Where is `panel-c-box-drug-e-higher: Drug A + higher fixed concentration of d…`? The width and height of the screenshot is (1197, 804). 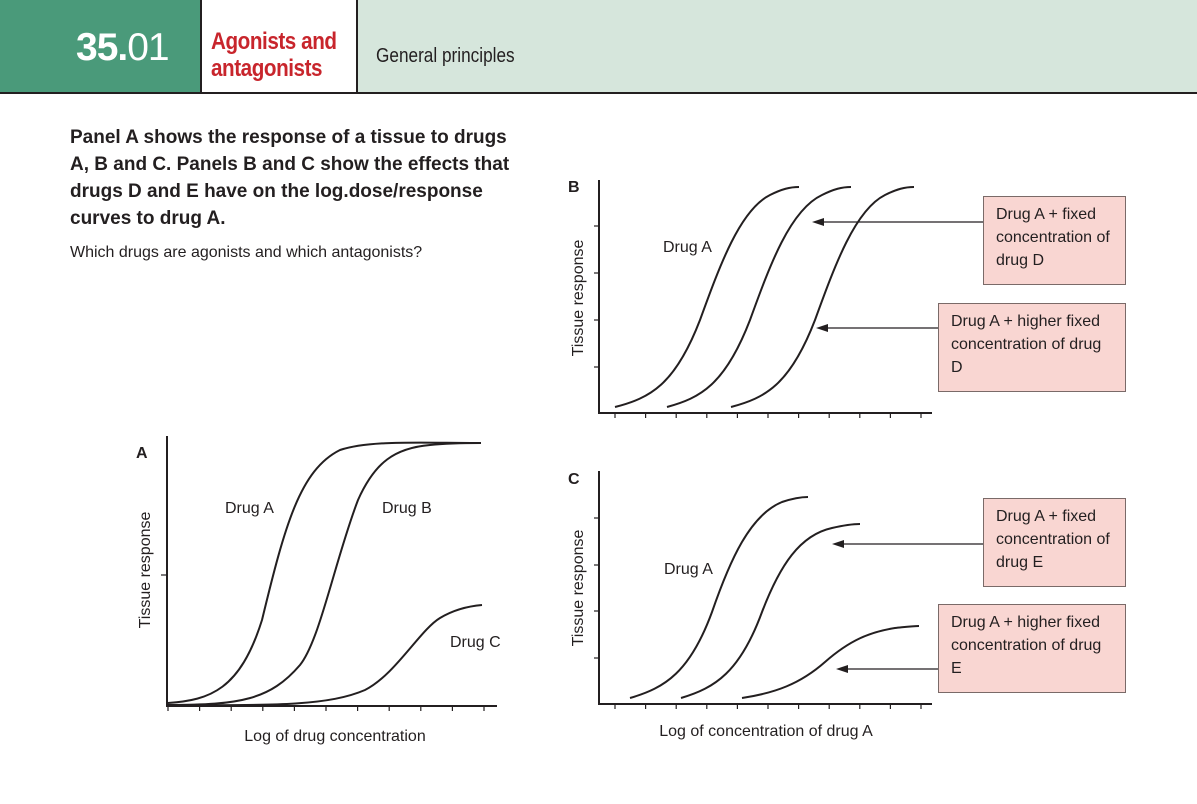
panel-c-box-drug-e-higher: Drug A + higher fixed concentration of d… is located at coordinates (1032, 648).